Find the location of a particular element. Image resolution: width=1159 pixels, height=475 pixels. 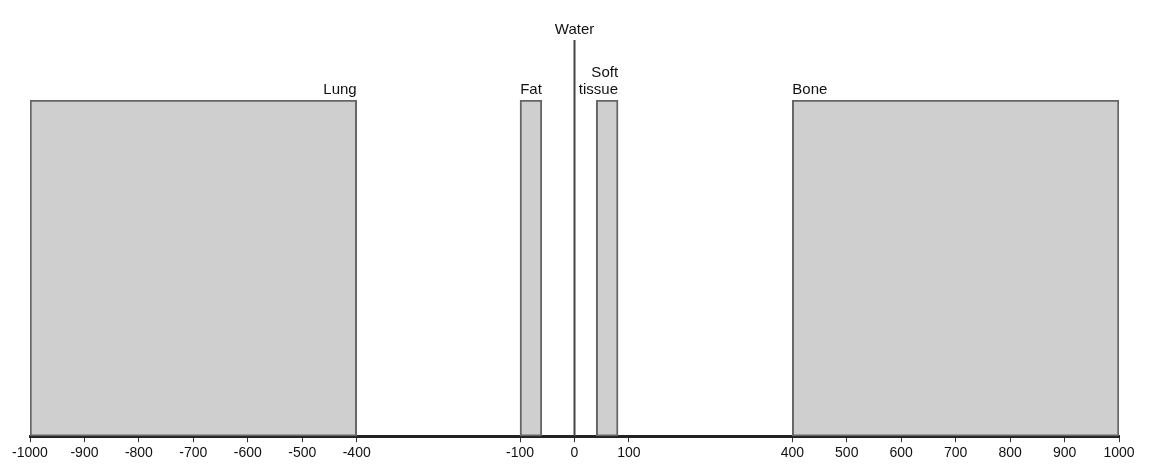

x-tick-label: -1000 is located at coordinates (30, 452).